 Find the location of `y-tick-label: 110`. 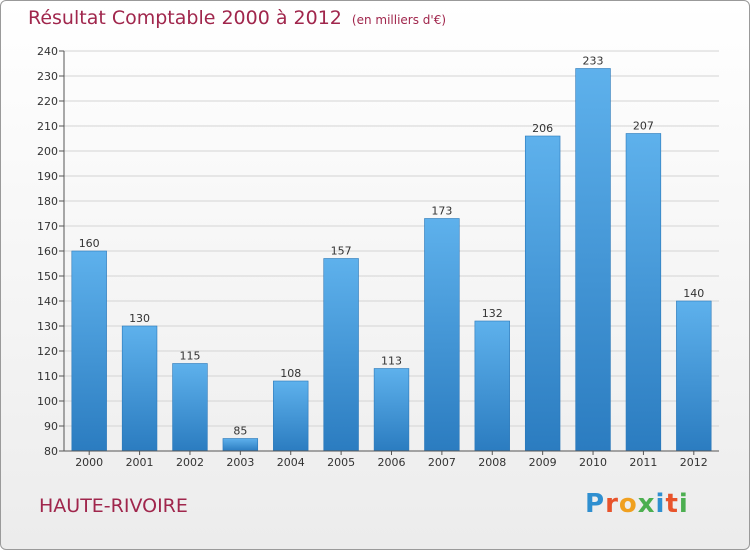

y-tick-label: 110 is located at coordinates (47, 376).